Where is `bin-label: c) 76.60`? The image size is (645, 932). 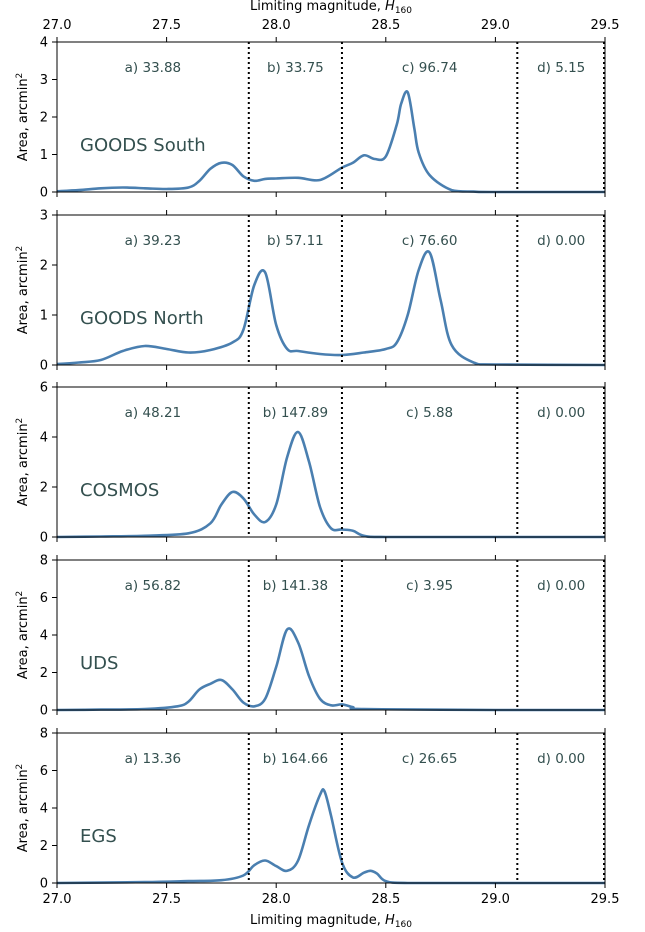 bin-label: c) 76.60 is located at coordinates (430, 241).